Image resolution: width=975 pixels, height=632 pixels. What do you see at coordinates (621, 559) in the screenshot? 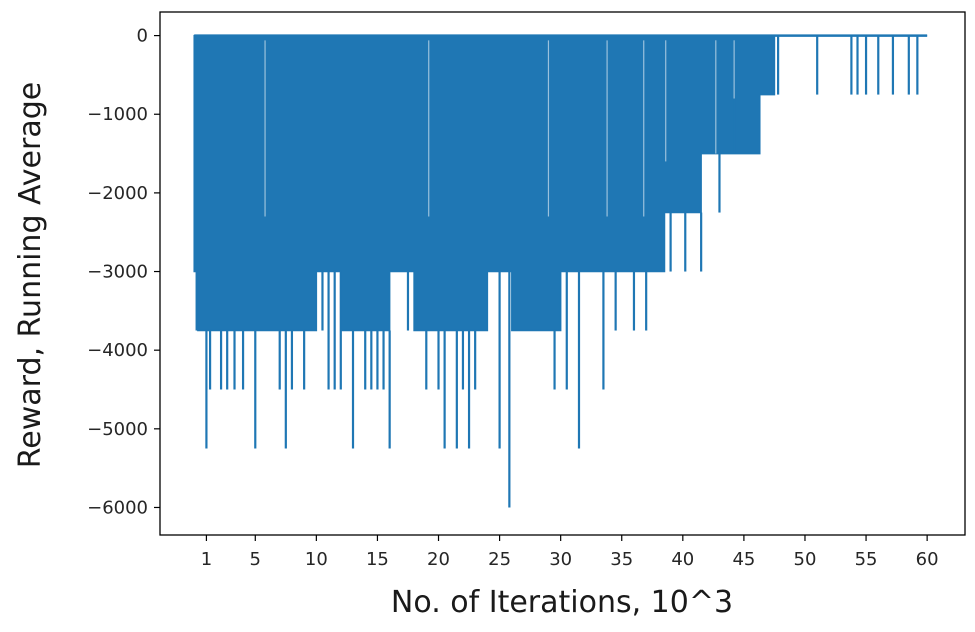
I see `x-tick-label: 35` at bounding box center [621, 559].